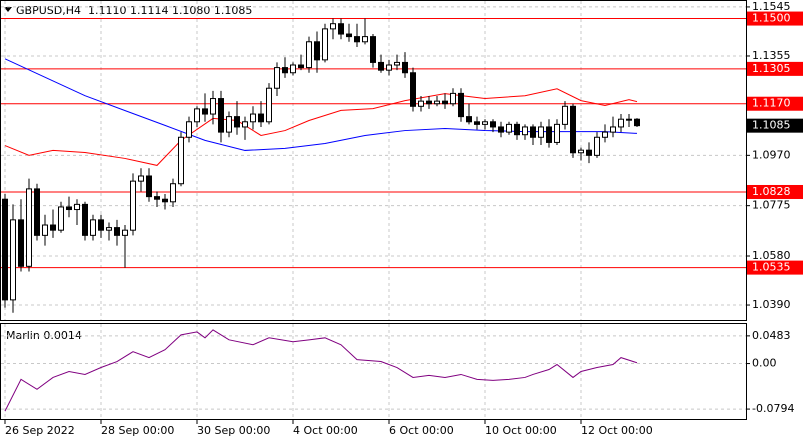  I want to click on x-tick-label: 30 Sep 00:00, so click(233, 430).